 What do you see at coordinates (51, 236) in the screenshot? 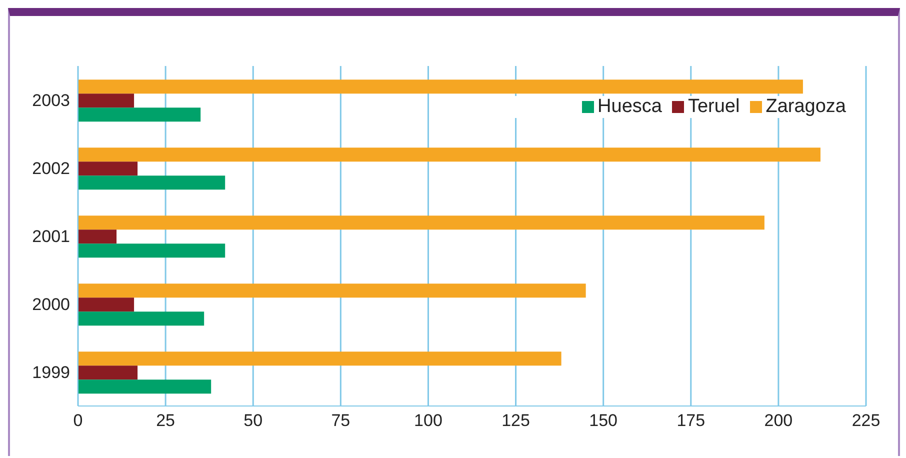
I see `y-tick-label: 2001` at bounding box center [51, 236].